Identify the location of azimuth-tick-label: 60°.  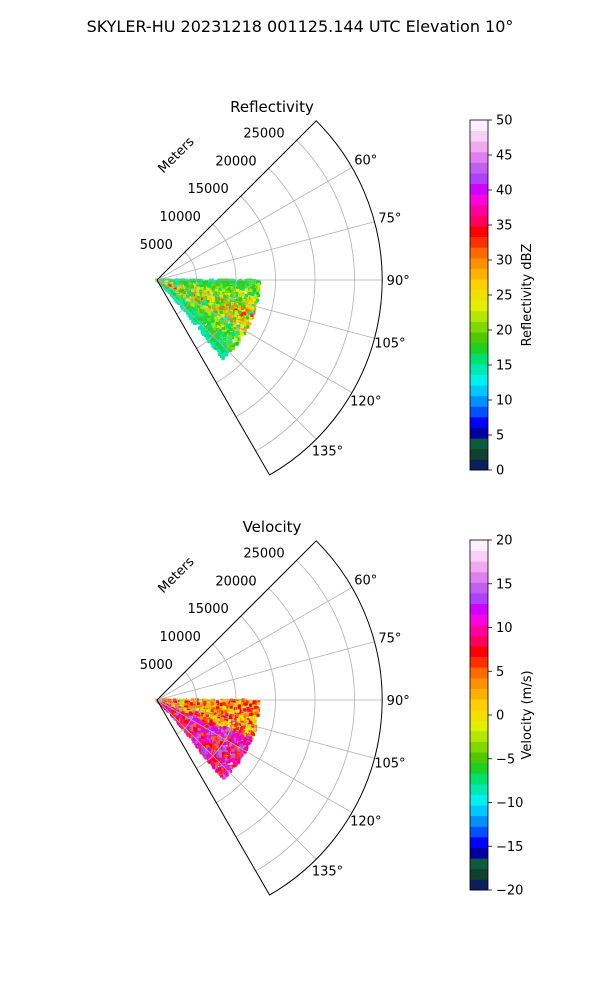
(365, 160).